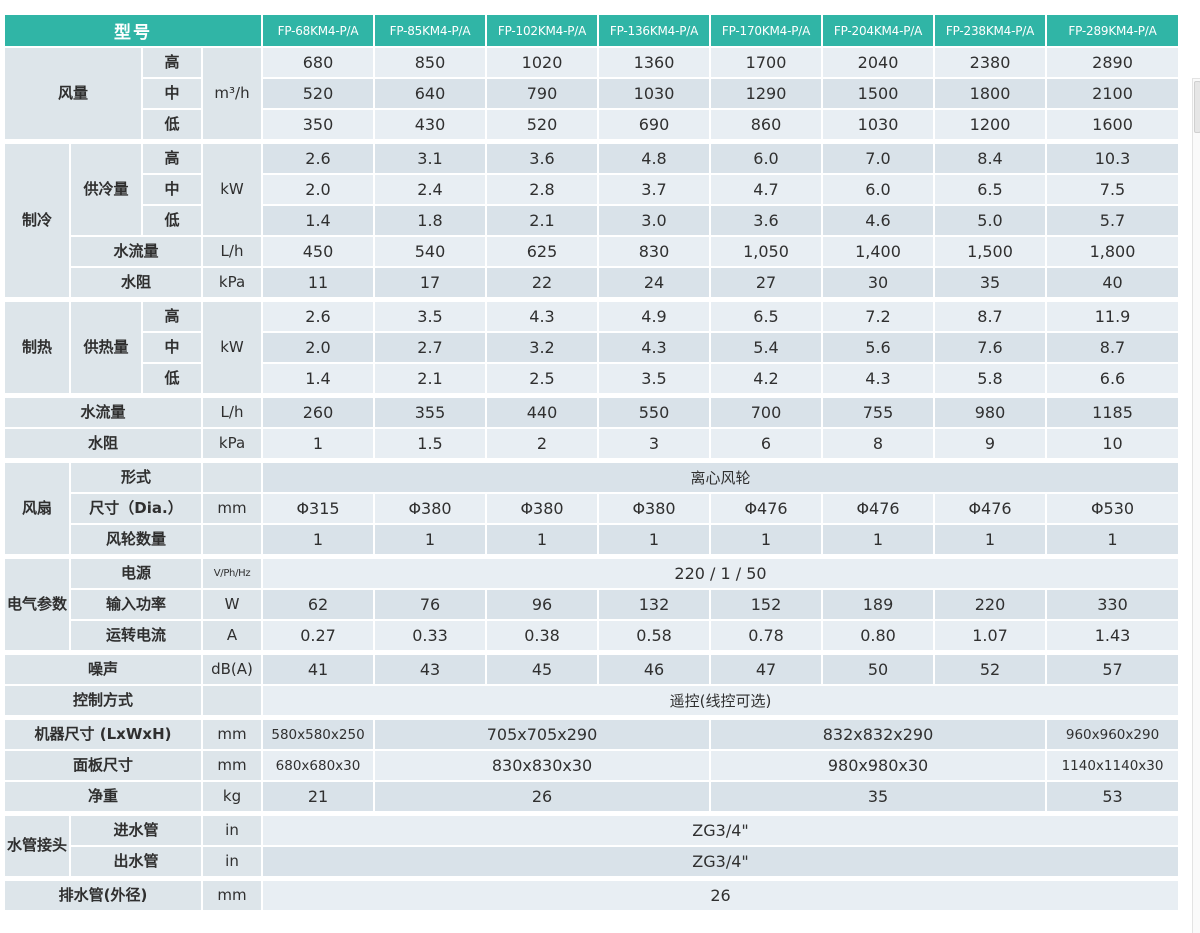  What do you see at coordinates (430, 347) in the screenshot?
I see `value-cell: 2.7` at bounding box center [430, 347].